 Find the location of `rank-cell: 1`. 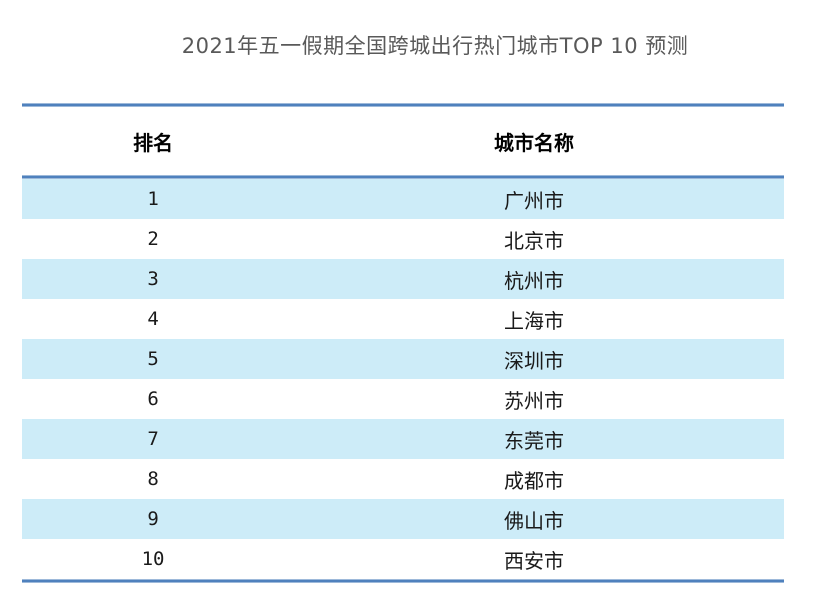

rank-cell: 1 is located at coordinates (153, 199).